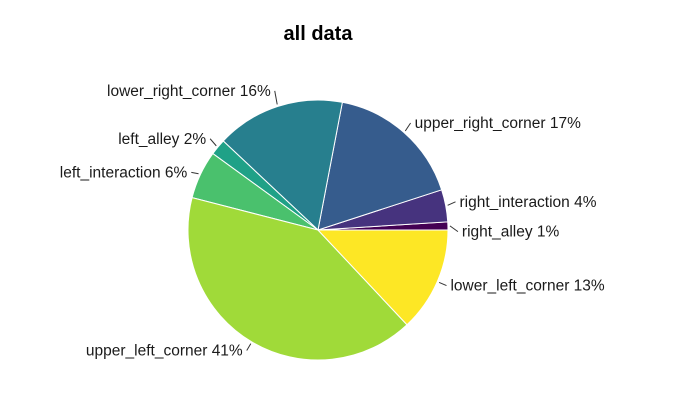  Describe the element at coordinates (162, 139) in the screenshot. I see `slice-label-left-alley: left_alley 2%` at that location.